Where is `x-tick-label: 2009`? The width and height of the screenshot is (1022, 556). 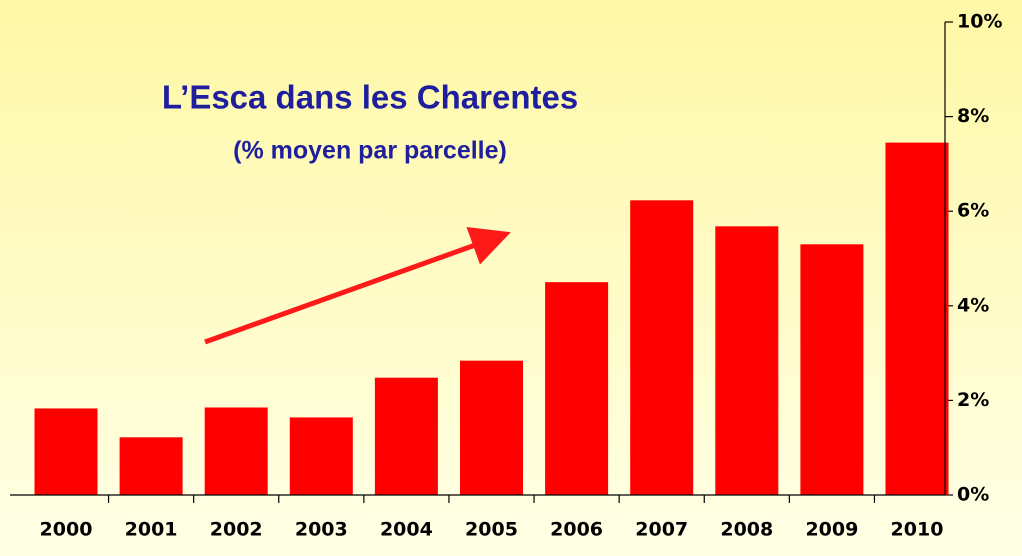
x-tick-label: 2009 is located at coordinates (831, 530).